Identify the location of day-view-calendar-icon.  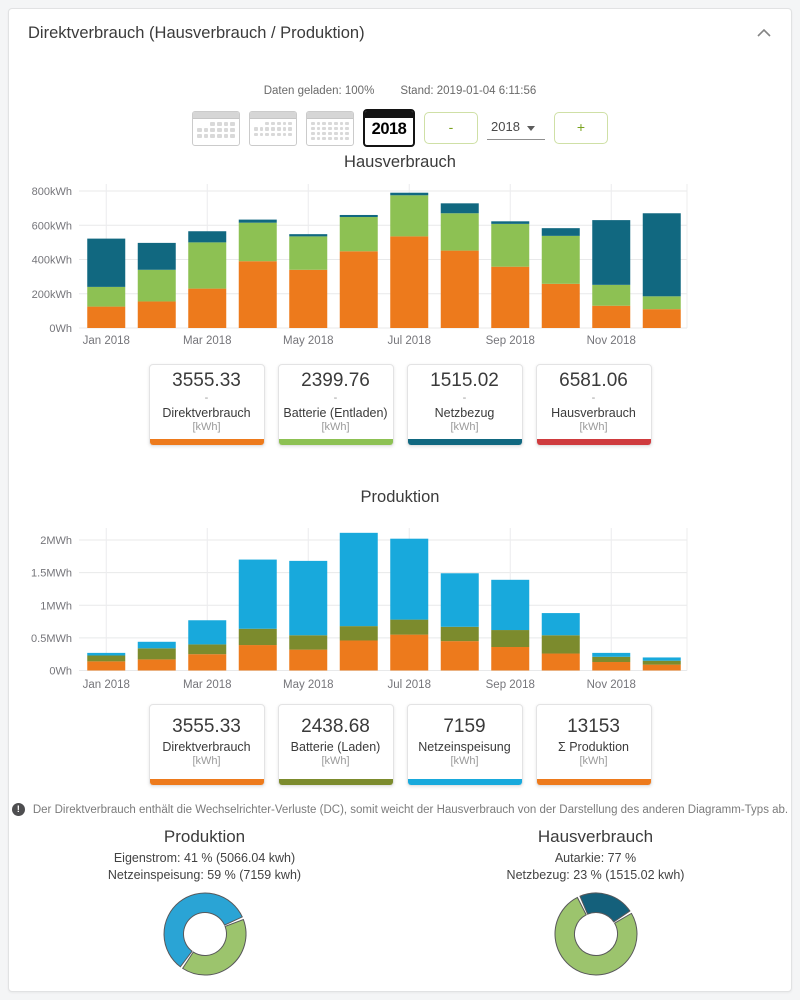
(216, 128).